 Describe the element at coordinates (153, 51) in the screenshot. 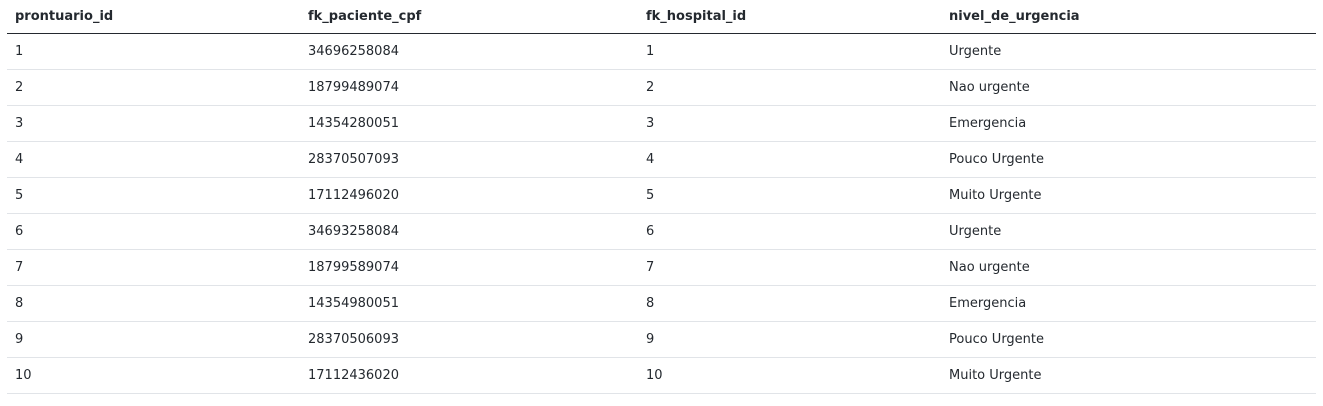

I see `cell-prontuario-id: 1` at that location.